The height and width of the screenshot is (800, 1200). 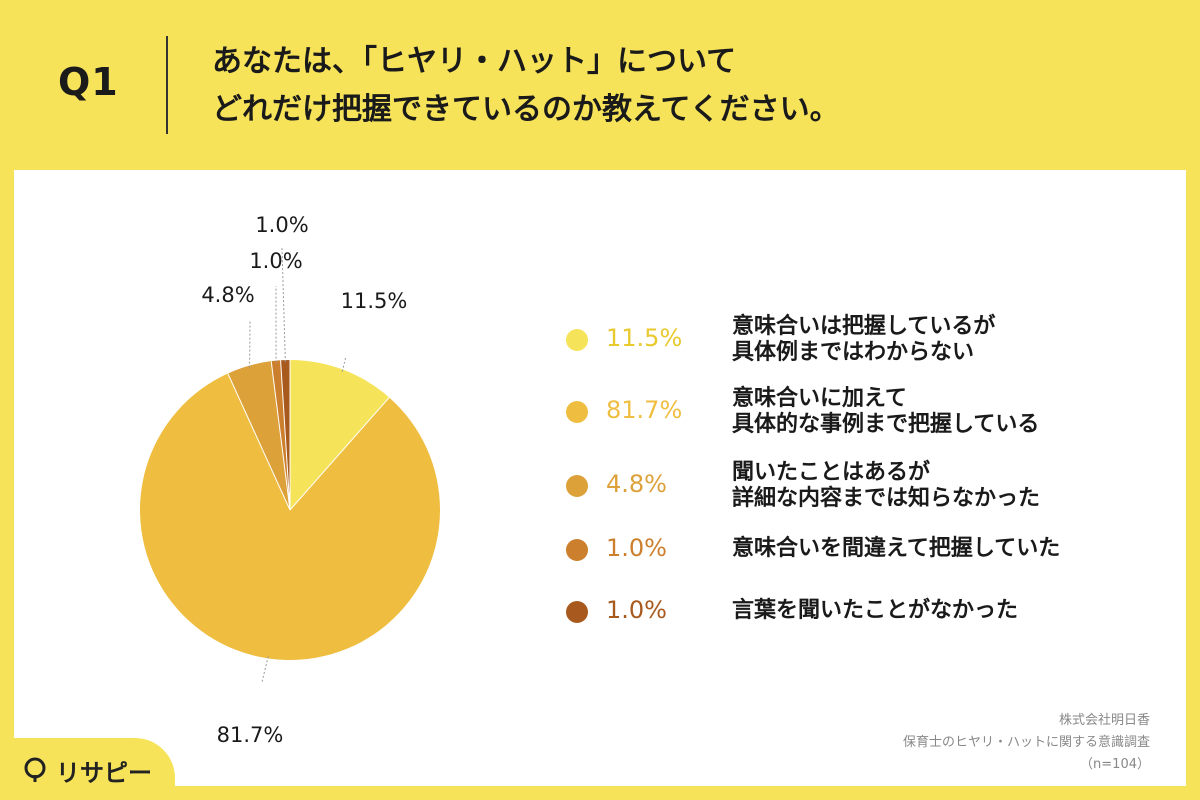 What do you see at coordinates (896, 548) in the screenshot?
I see `legend-label-4: 意味合いを間違えて把握していた` at bounding box center [896, 548].